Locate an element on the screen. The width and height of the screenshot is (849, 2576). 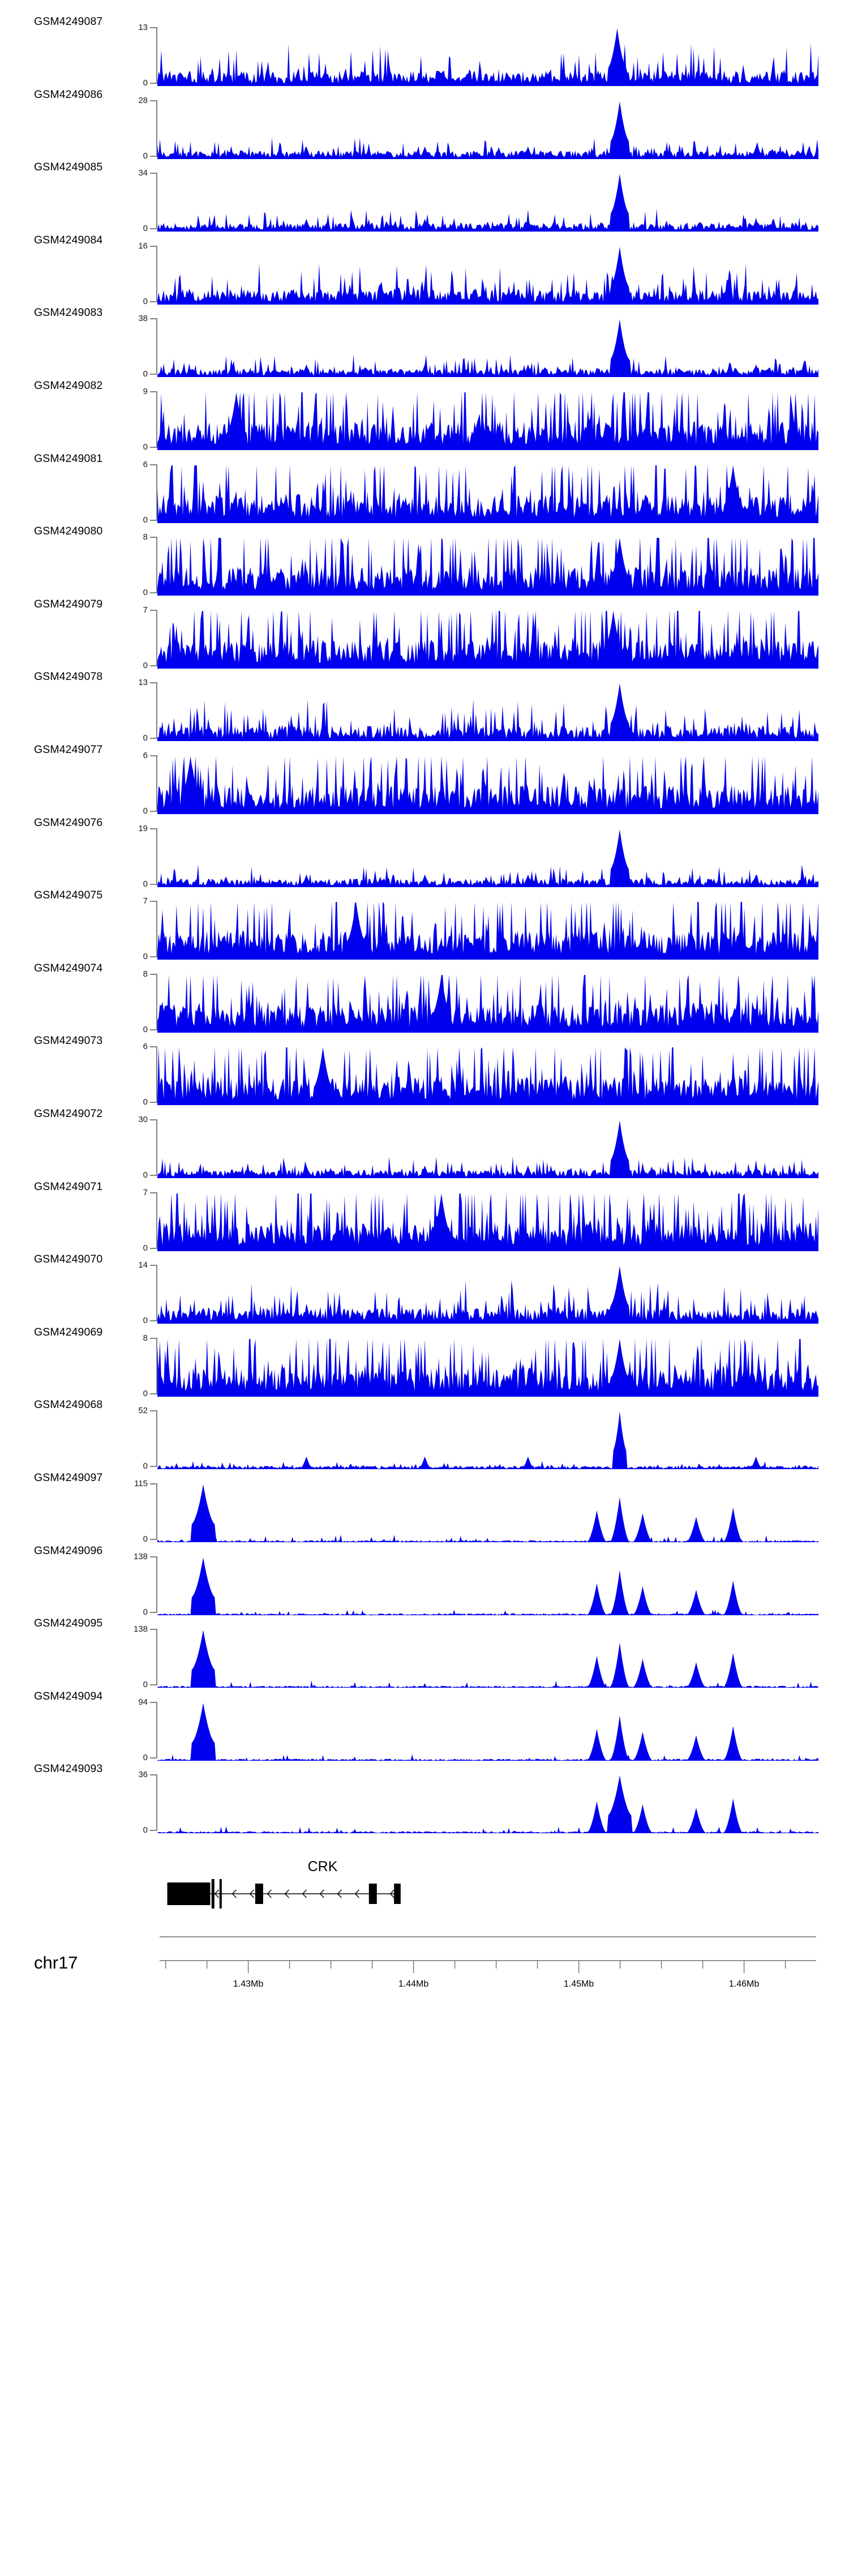
track-y-axis: 14 0 is located at coordinates (147, 1292).